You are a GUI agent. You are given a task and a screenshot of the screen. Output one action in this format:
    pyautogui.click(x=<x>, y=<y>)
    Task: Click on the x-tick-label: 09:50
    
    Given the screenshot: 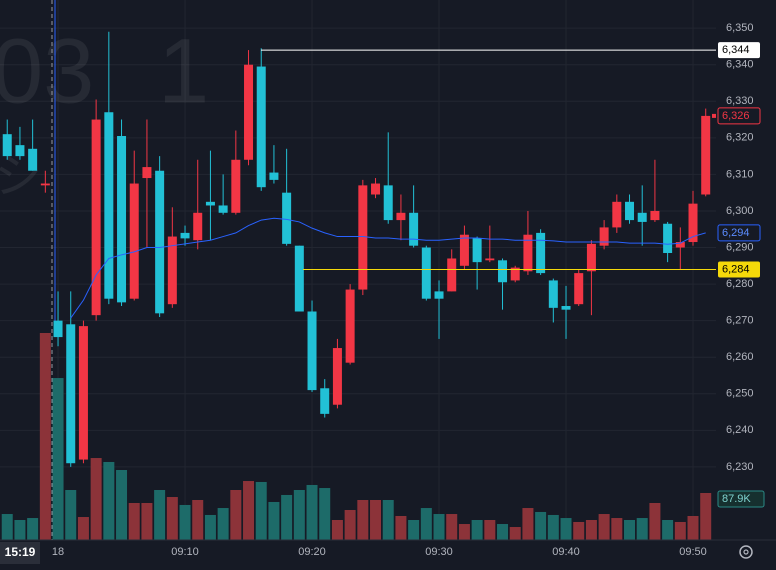 What is the action you would take?
    pyautogui.click(x=693, y=552)
    